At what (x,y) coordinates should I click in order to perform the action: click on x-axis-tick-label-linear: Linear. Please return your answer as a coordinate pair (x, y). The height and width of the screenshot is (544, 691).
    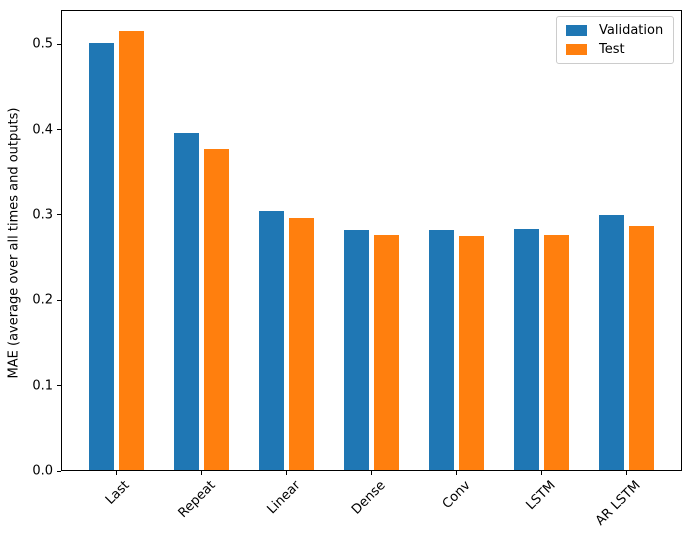
    Looking at the image, I should click on (283, 498).